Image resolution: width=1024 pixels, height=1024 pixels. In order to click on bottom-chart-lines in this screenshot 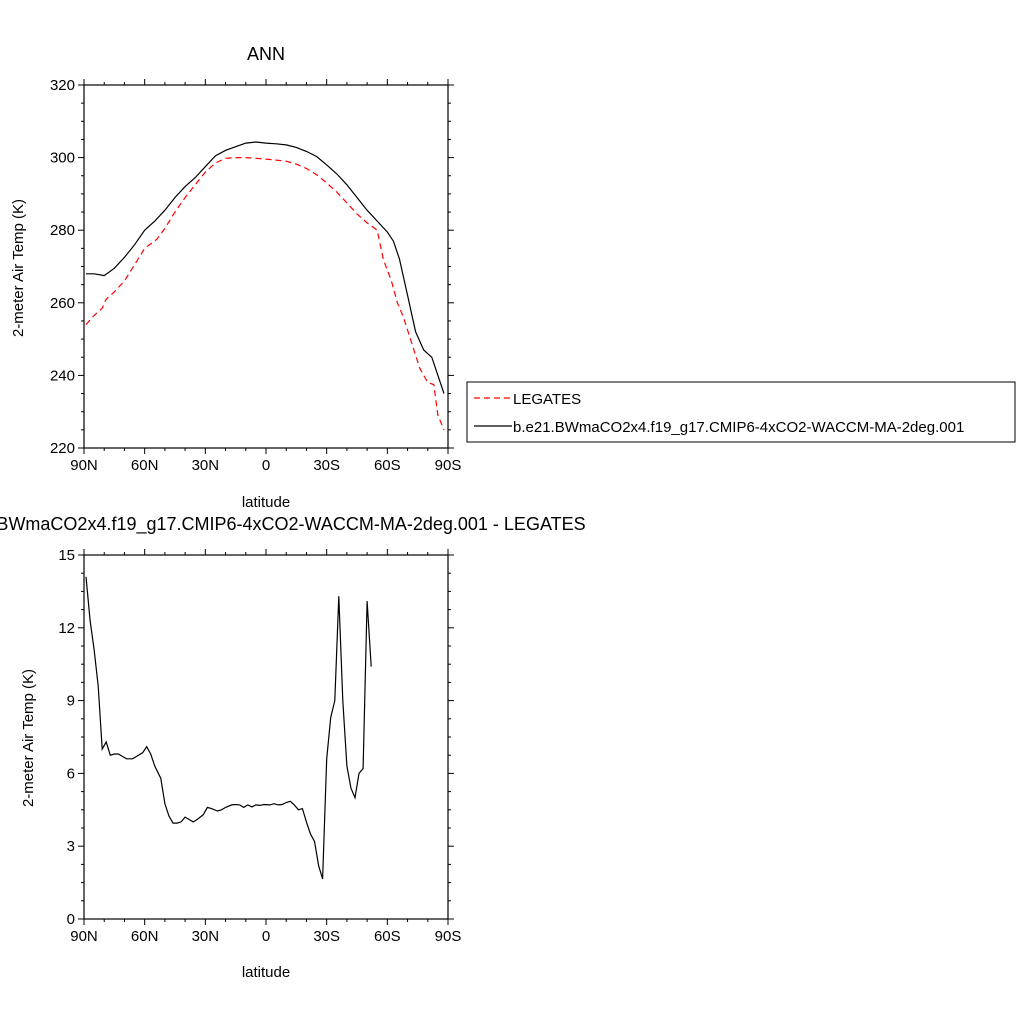, I will do `click(228, 728)`.